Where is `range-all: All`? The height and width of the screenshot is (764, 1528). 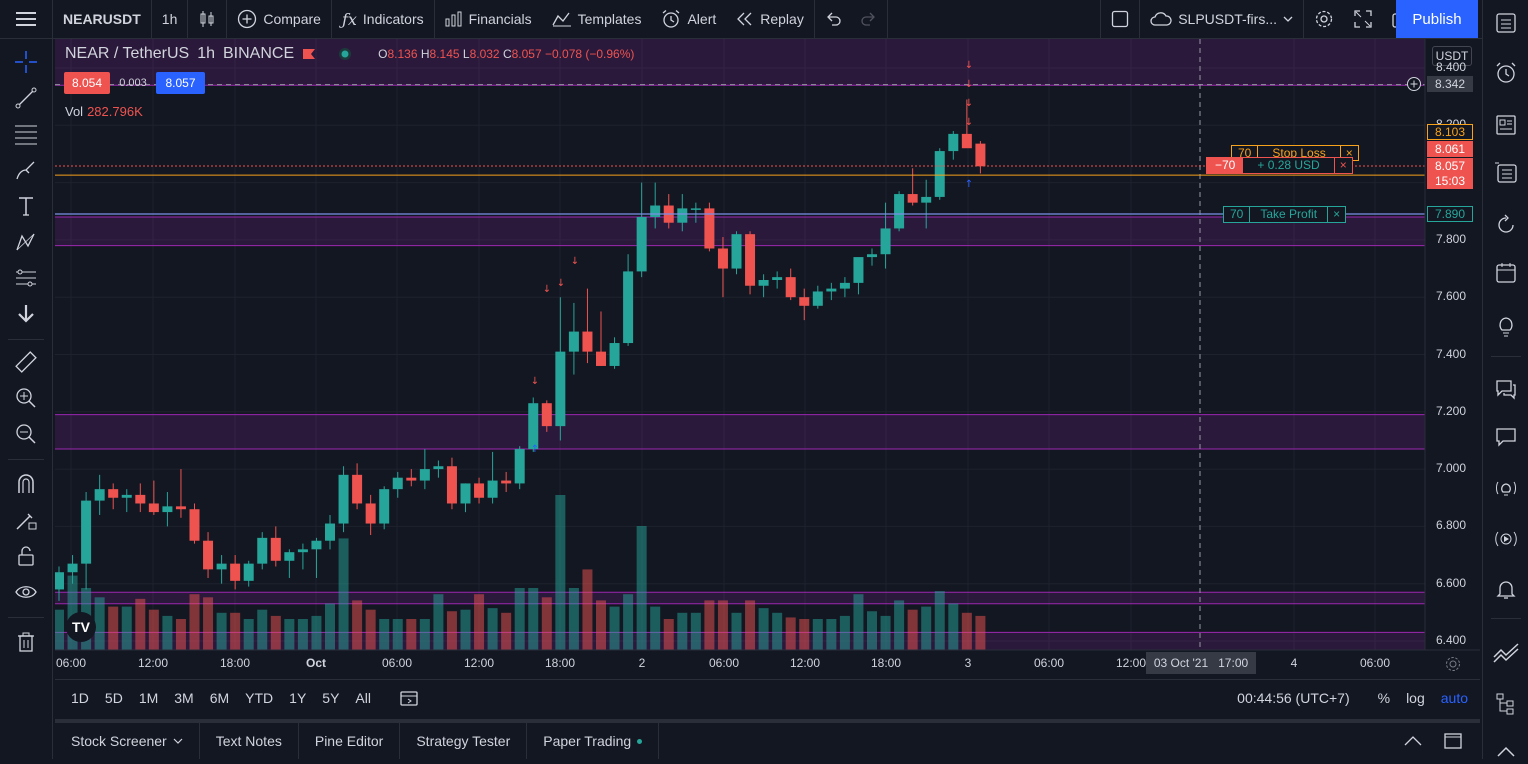 range-all: All is located at coordinates (363, 698).